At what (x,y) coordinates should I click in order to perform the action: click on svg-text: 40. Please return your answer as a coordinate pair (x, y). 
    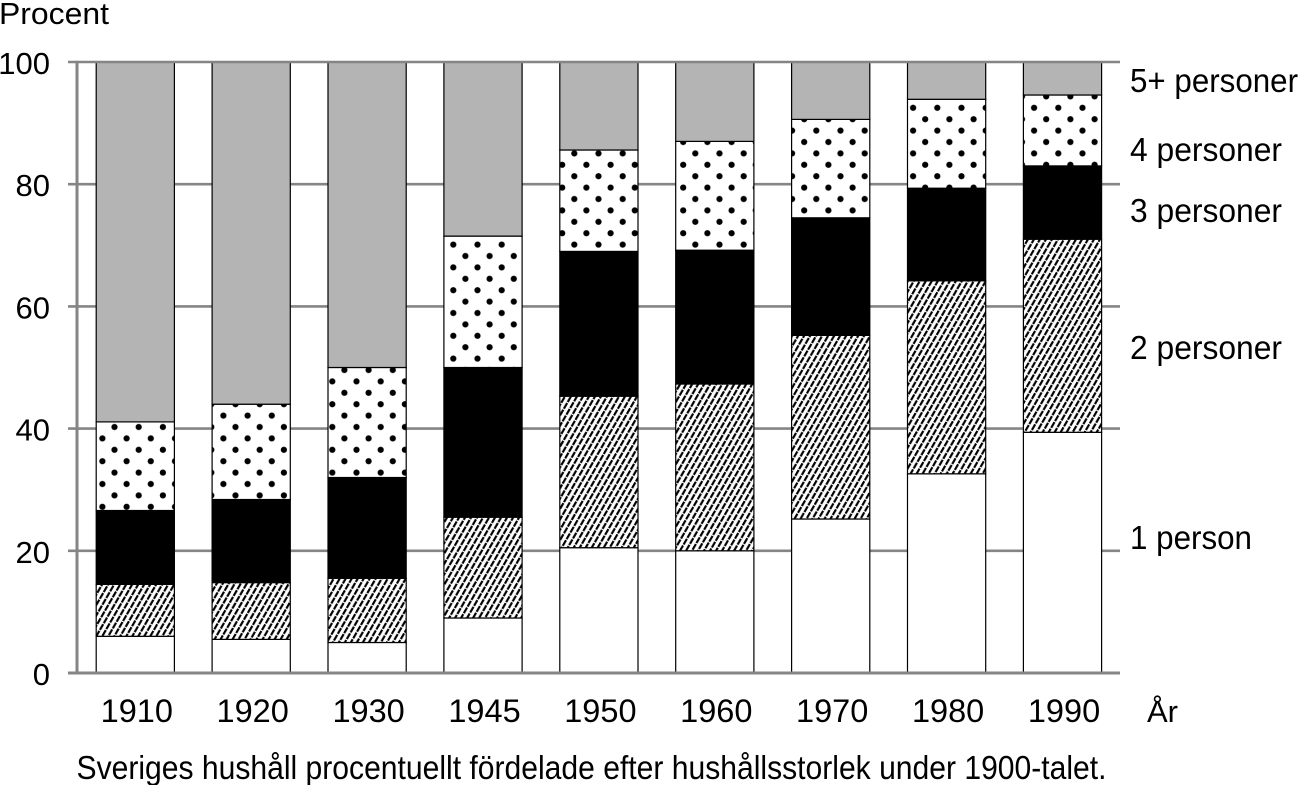
    Looking at the image, I should click on (33, 430).